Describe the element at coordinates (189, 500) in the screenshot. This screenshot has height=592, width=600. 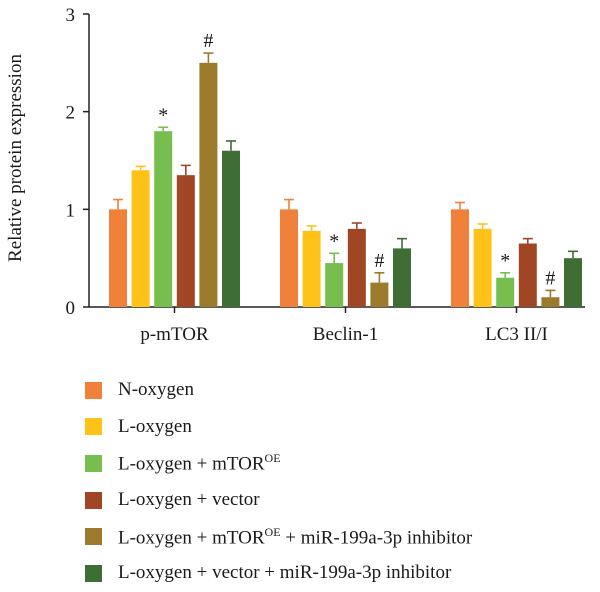
I see `legend-label: L-oxygen + vector` at that location.